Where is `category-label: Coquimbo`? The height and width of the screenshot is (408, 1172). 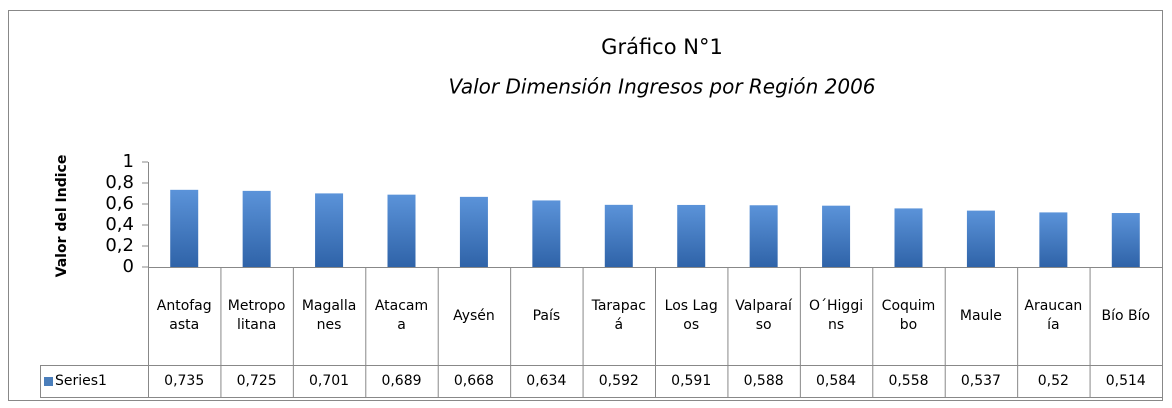
category-label: Coquimbo is located at coordinates (908, 315).